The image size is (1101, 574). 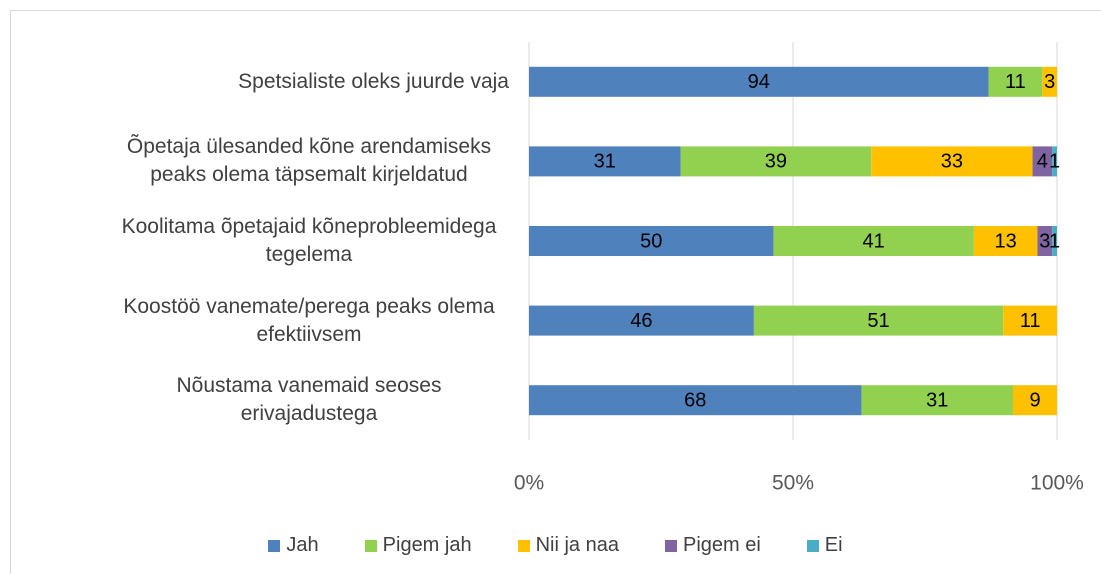 I want to click on legend-label: Pigem jah, so click(x=427, y=545).